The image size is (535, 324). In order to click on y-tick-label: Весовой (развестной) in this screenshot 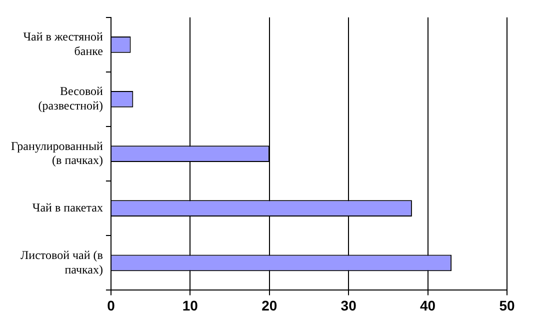, I will do `click(71, 98)`.